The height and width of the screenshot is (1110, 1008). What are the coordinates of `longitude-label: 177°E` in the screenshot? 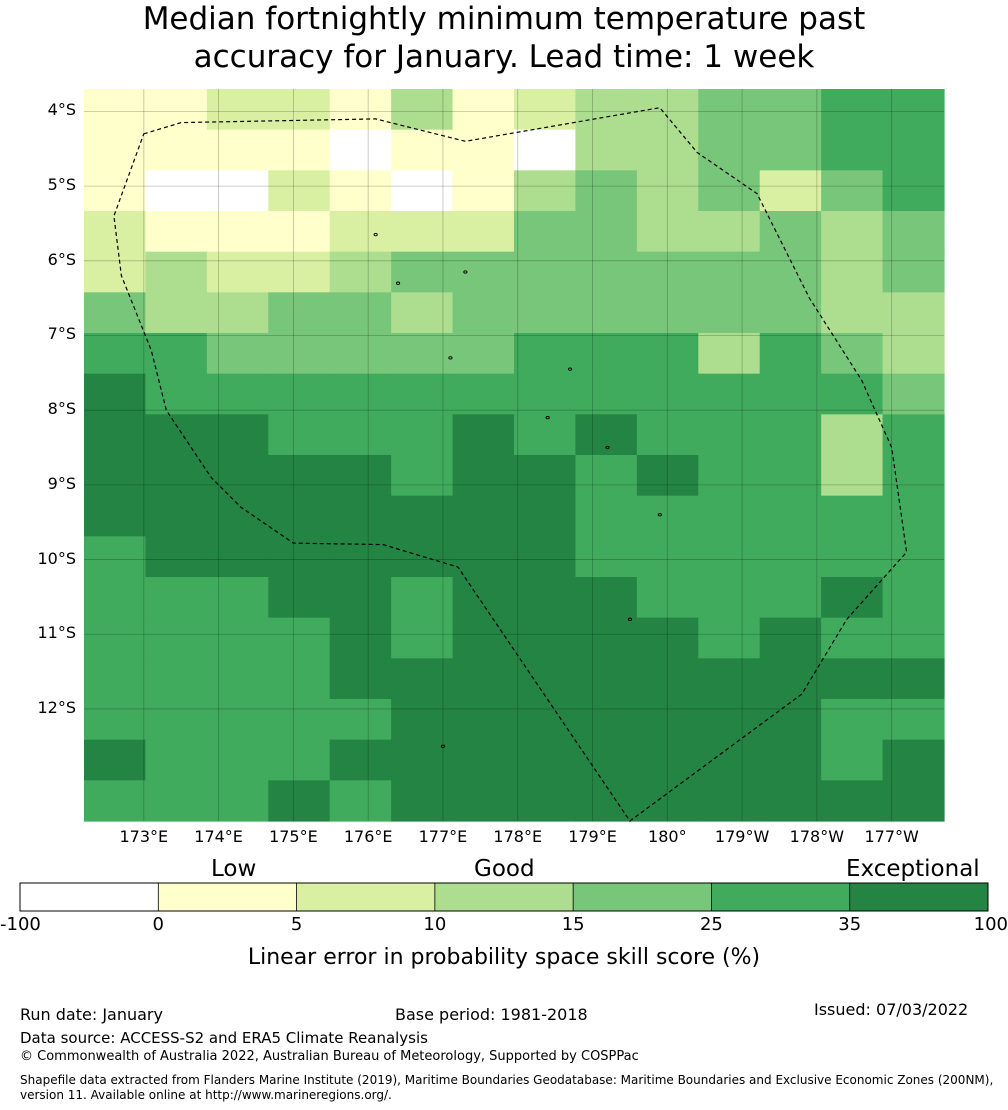 It's located at (443, 836).